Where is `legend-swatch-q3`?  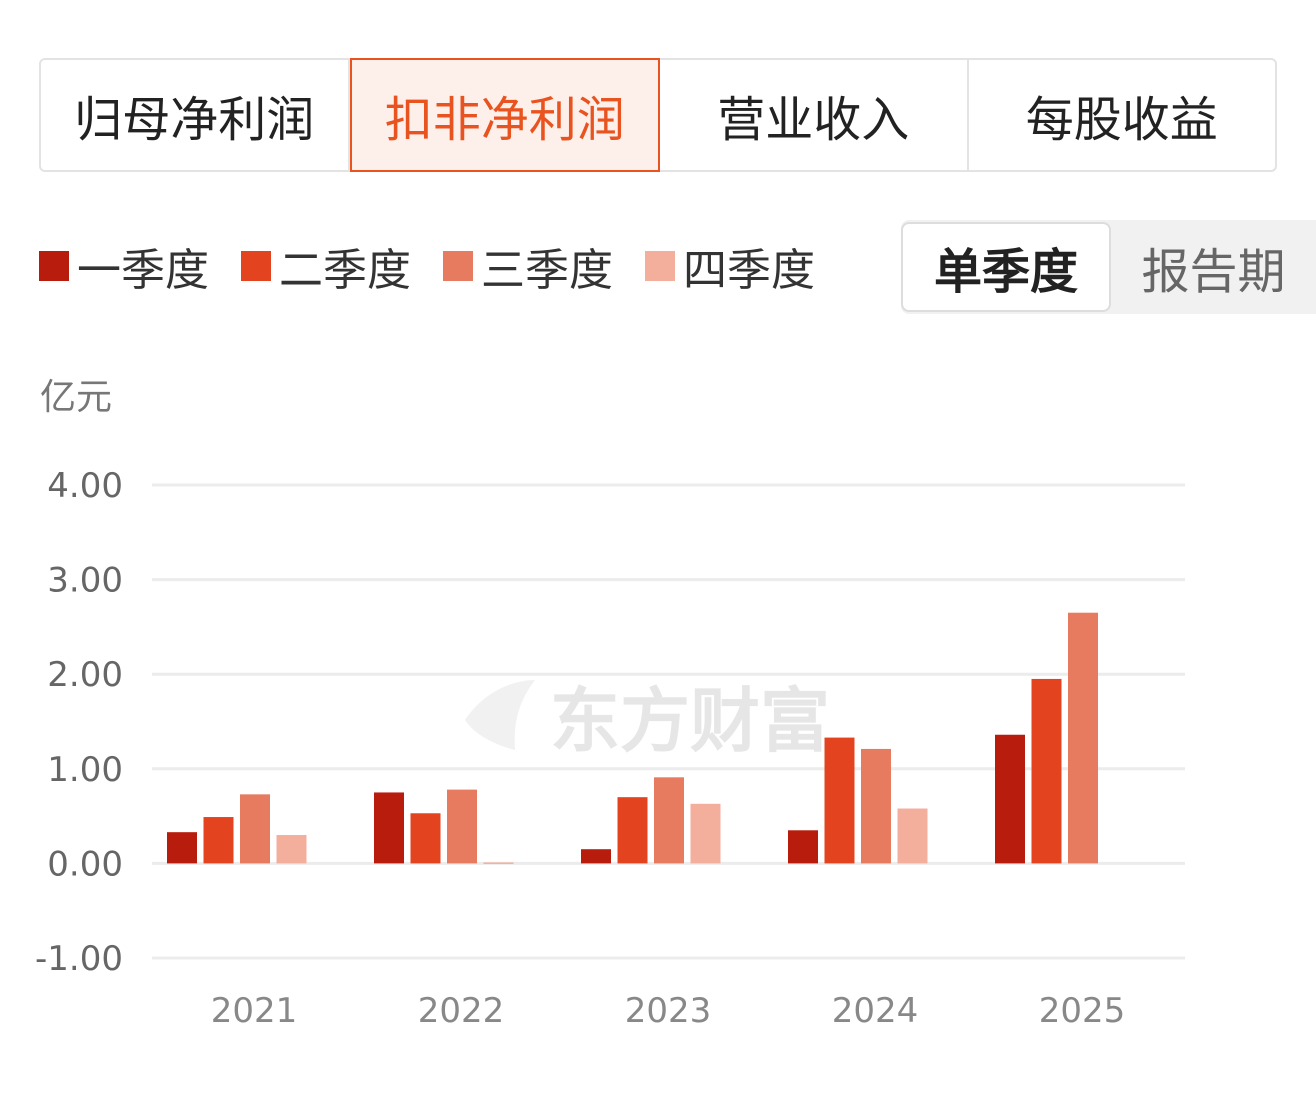 legend-swatch-q3 is located at coordinates (458, 266).